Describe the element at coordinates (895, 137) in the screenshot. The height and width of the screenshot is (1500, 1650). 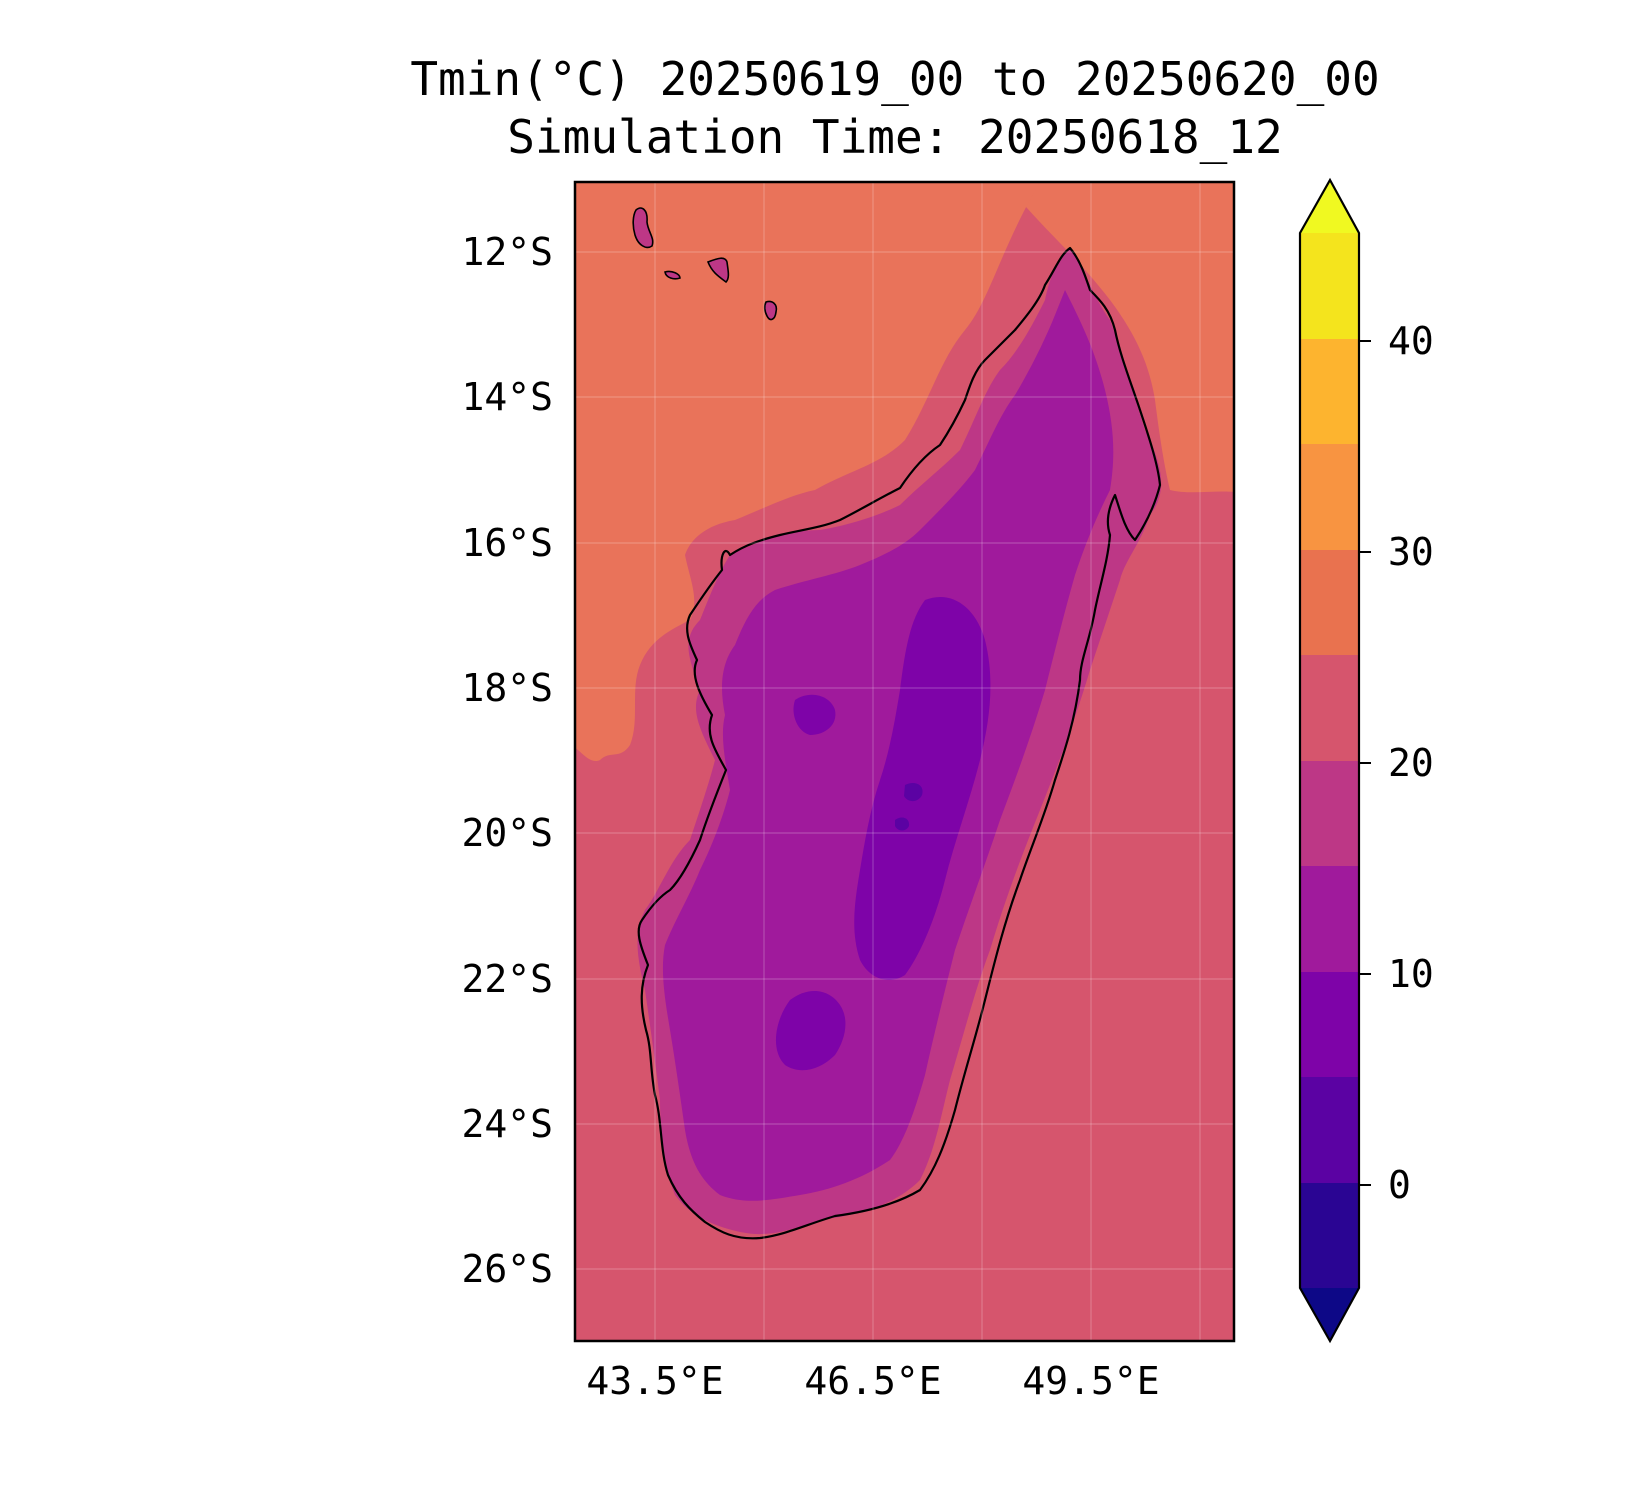
I see `map-title-line2: Simulation Time: 20250618_12` at that location.